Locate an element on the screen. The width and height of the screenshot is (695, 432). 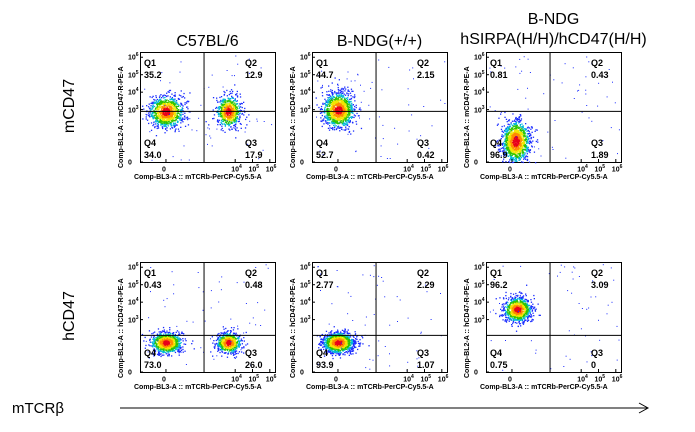
tick-base: 10 is located at coordinates (304, 58).